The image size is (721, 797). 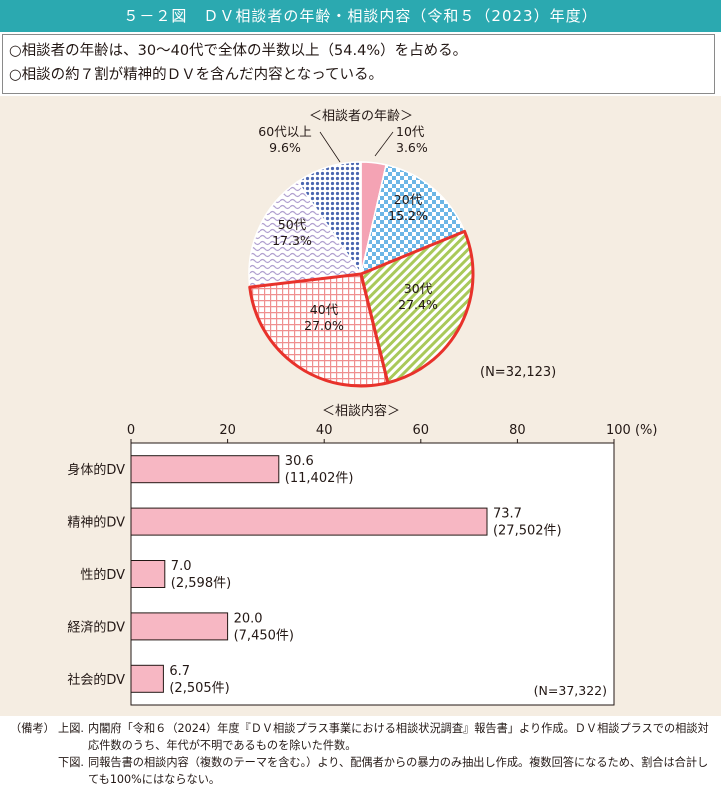 I want to click on pie-slice-value: 27.4%, so click(x=418, y=304).